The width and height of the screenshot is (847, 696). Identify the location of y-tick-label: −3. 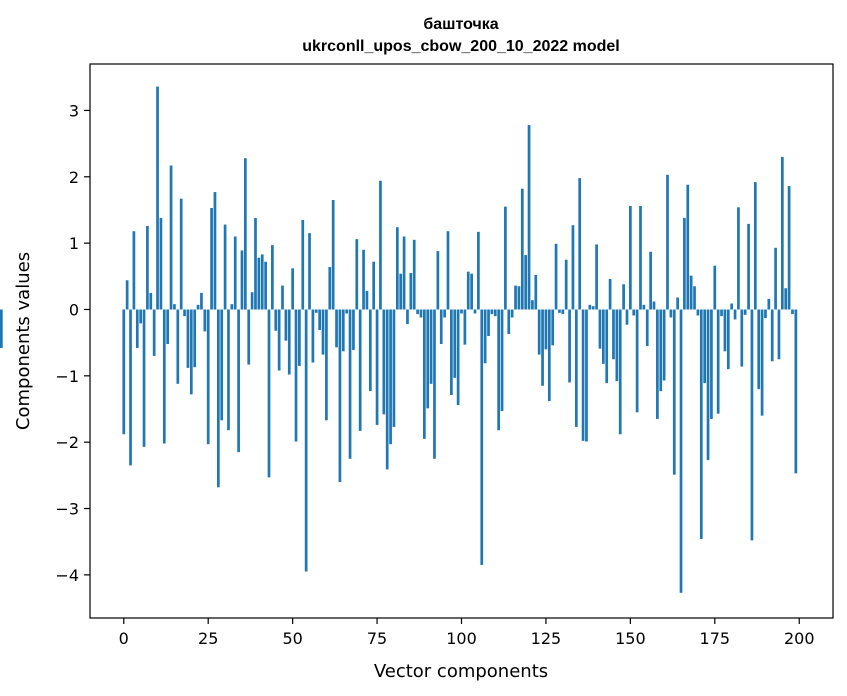
(67, 509).